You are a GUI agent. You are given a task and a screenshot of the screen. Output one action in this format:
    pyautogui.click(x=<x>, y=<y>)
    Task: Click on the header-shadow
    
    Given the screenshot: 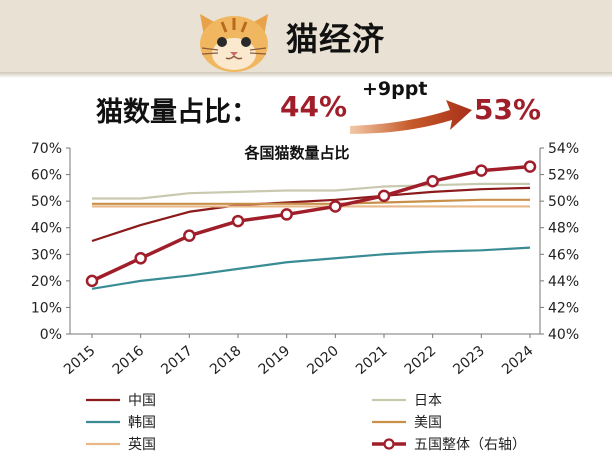 What is the action you would take?
    pyautogui.click(x=306, y=75)
    